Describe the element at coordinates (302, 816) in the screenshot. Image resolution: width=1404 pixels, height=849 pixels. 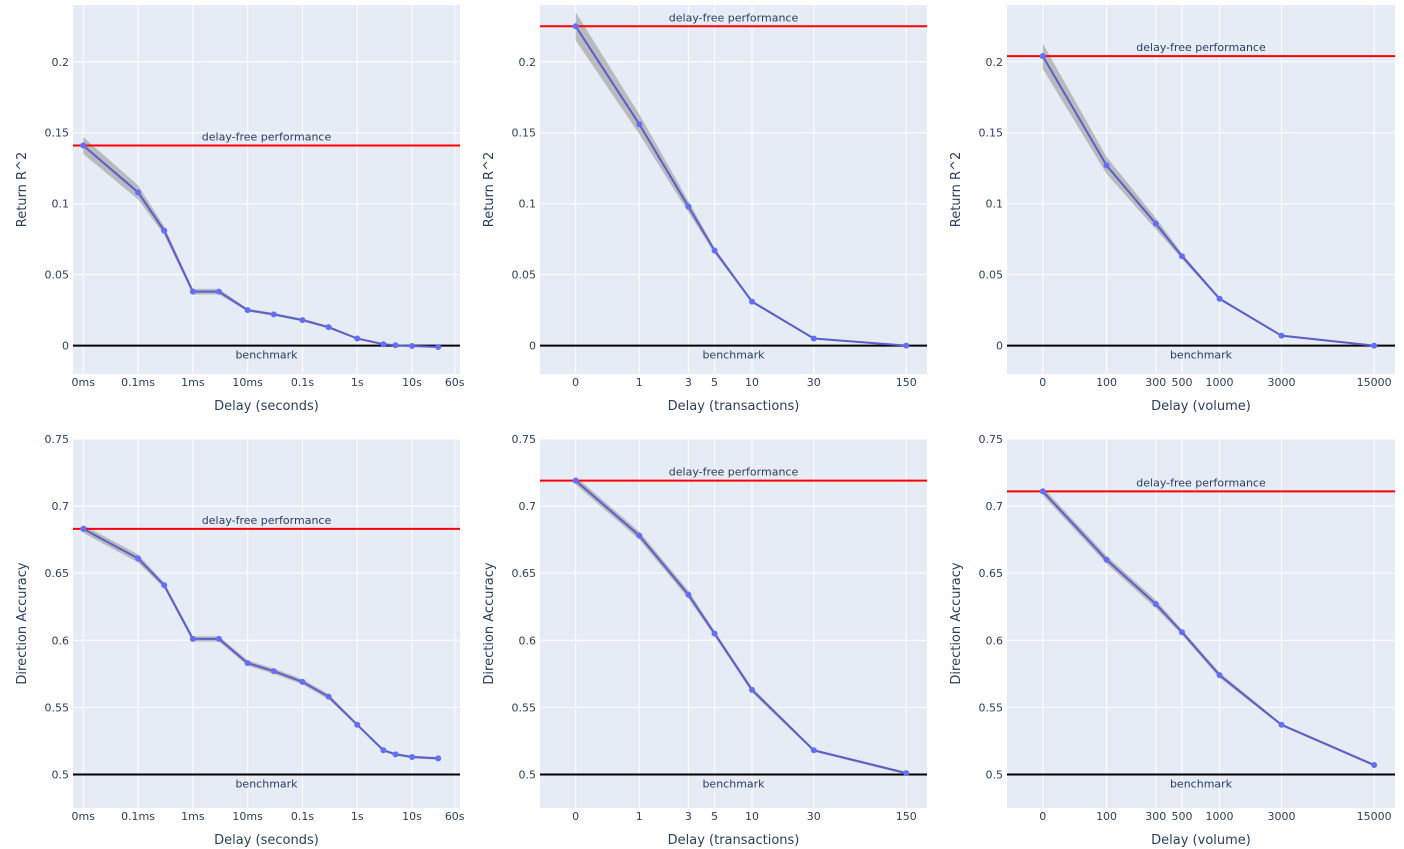
I see `x-tick-label: 0.1s` at that location.